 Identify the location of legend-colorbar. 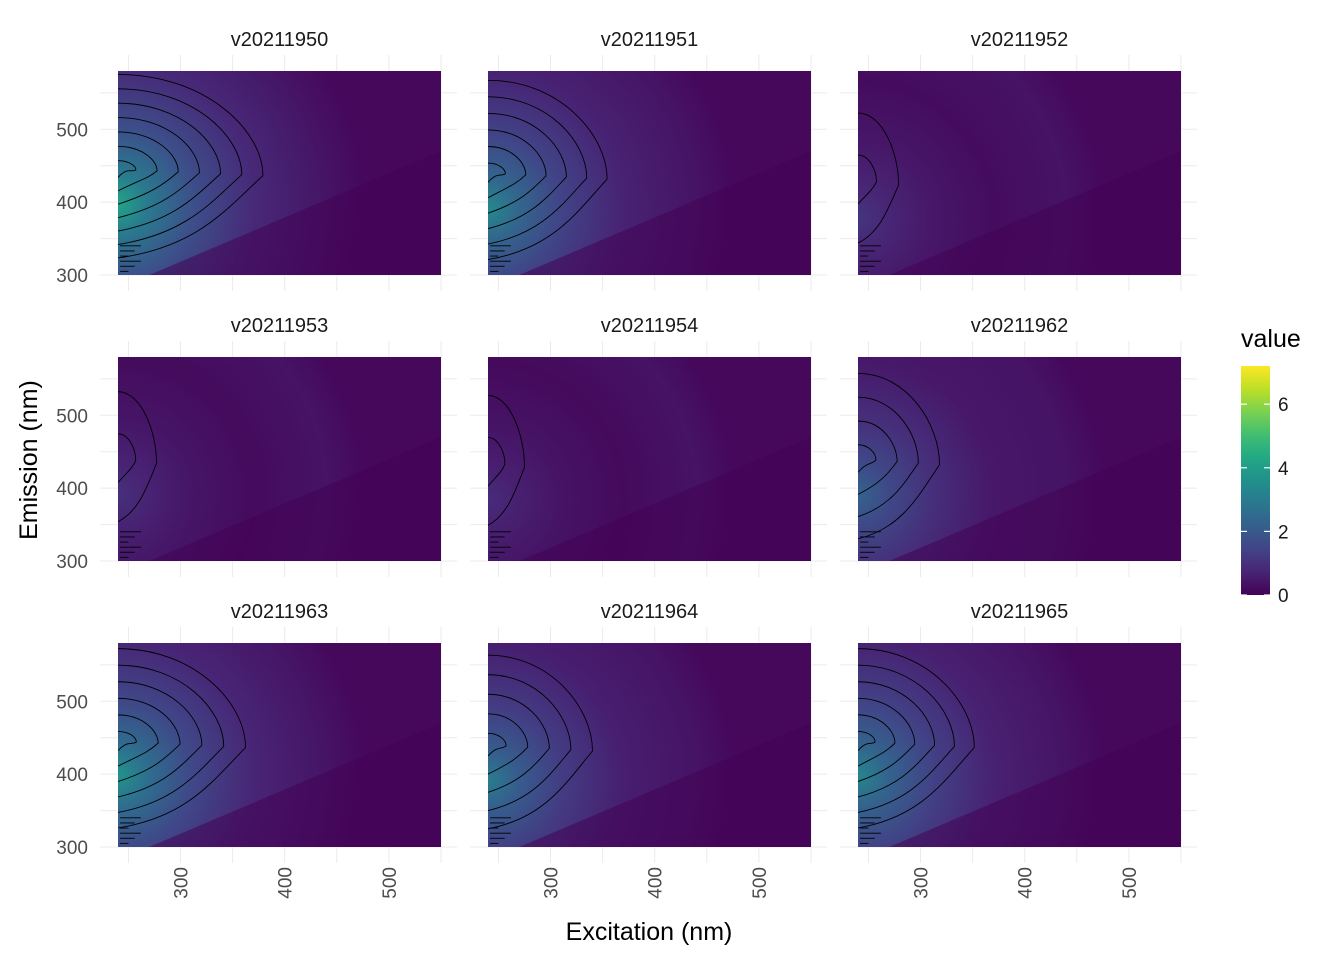
(1255, 480).